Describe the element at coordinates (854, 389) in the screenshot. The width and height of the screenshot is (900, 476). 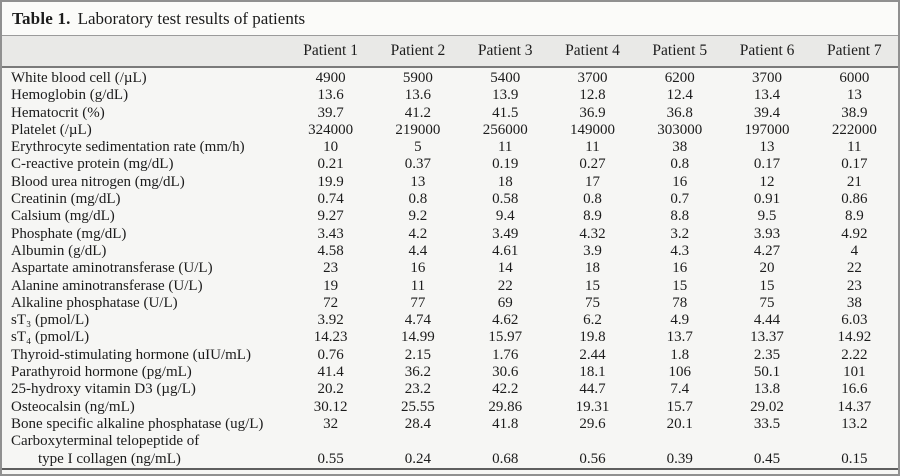
I see `value-cell: 16.6` at that location.